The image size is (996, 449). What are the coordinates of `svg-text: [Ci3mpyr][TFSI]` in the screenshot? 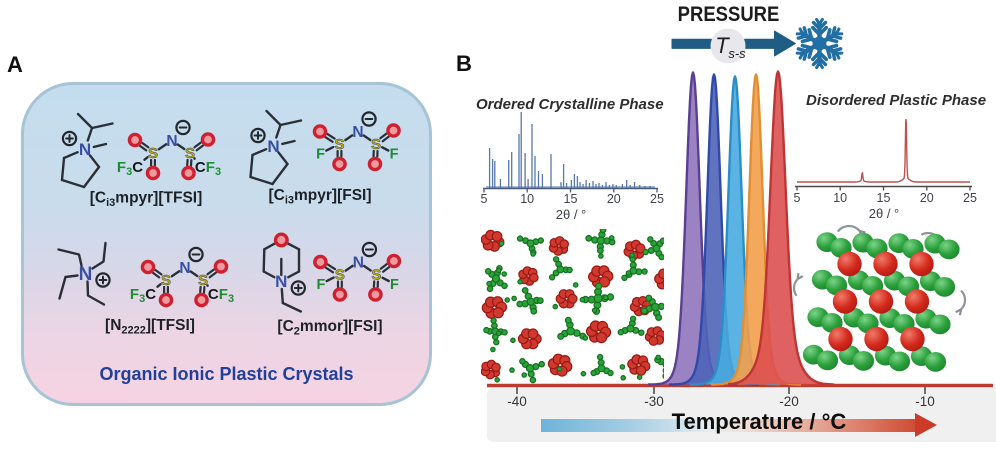 It's located at (146, 200).